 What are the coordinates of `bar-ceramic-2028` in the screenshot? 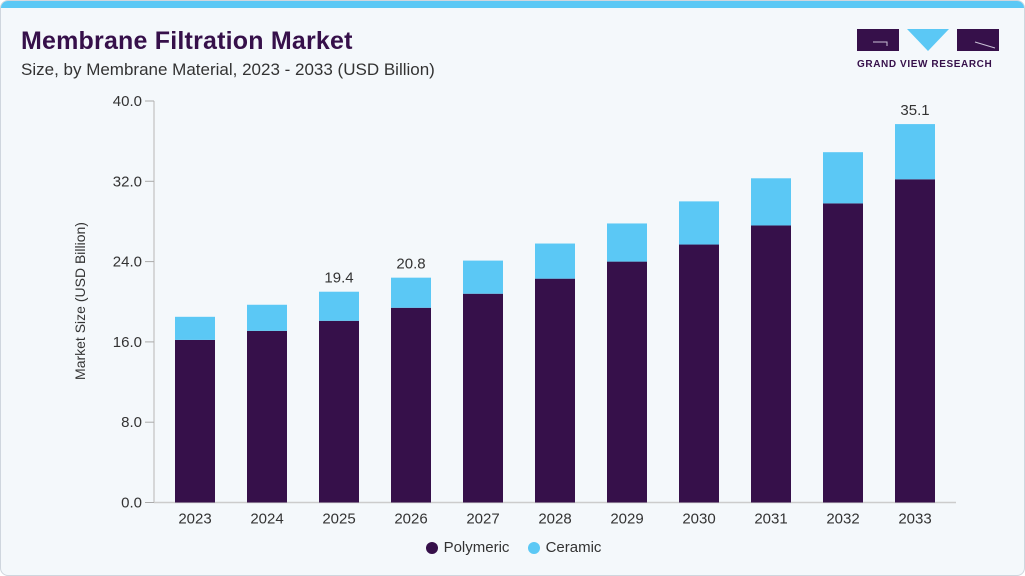 It's located at (555, 261).